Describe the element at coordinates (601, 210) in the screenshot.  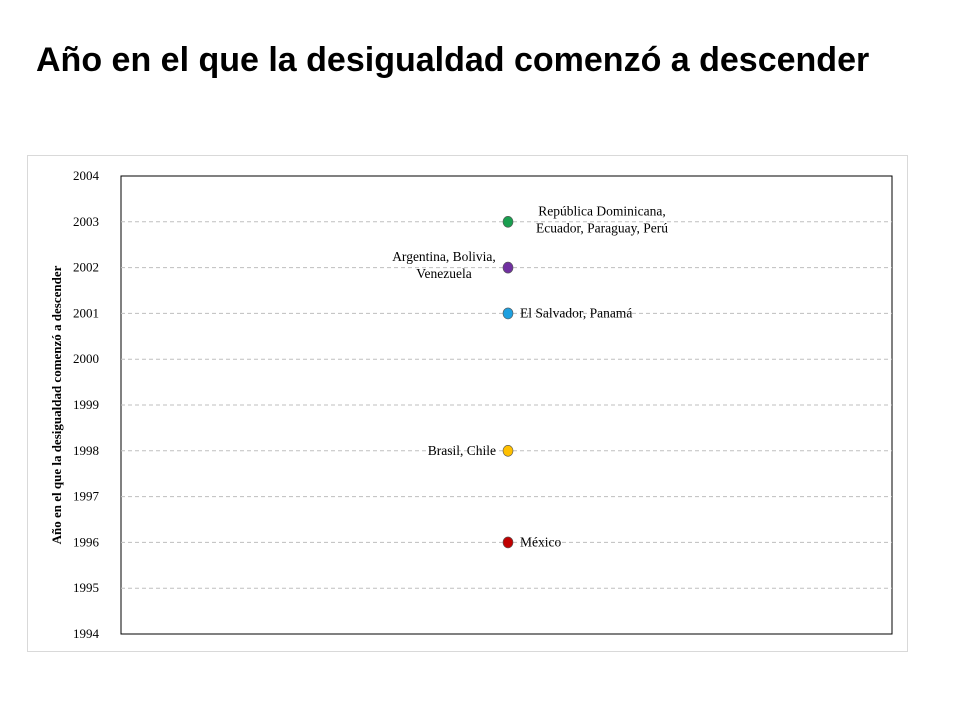
I see `point-label-line: República Dominicana,` at that location.